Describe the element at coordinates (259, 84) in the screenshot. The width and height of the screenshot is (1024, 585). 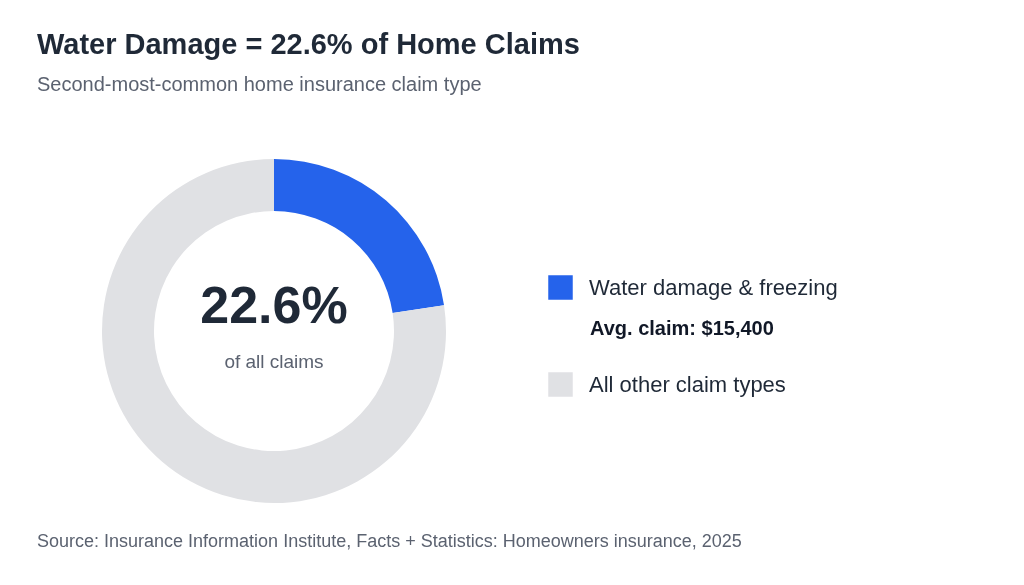
I see `chart-subtitle: Second-most-common home insurance claim type` at that location.